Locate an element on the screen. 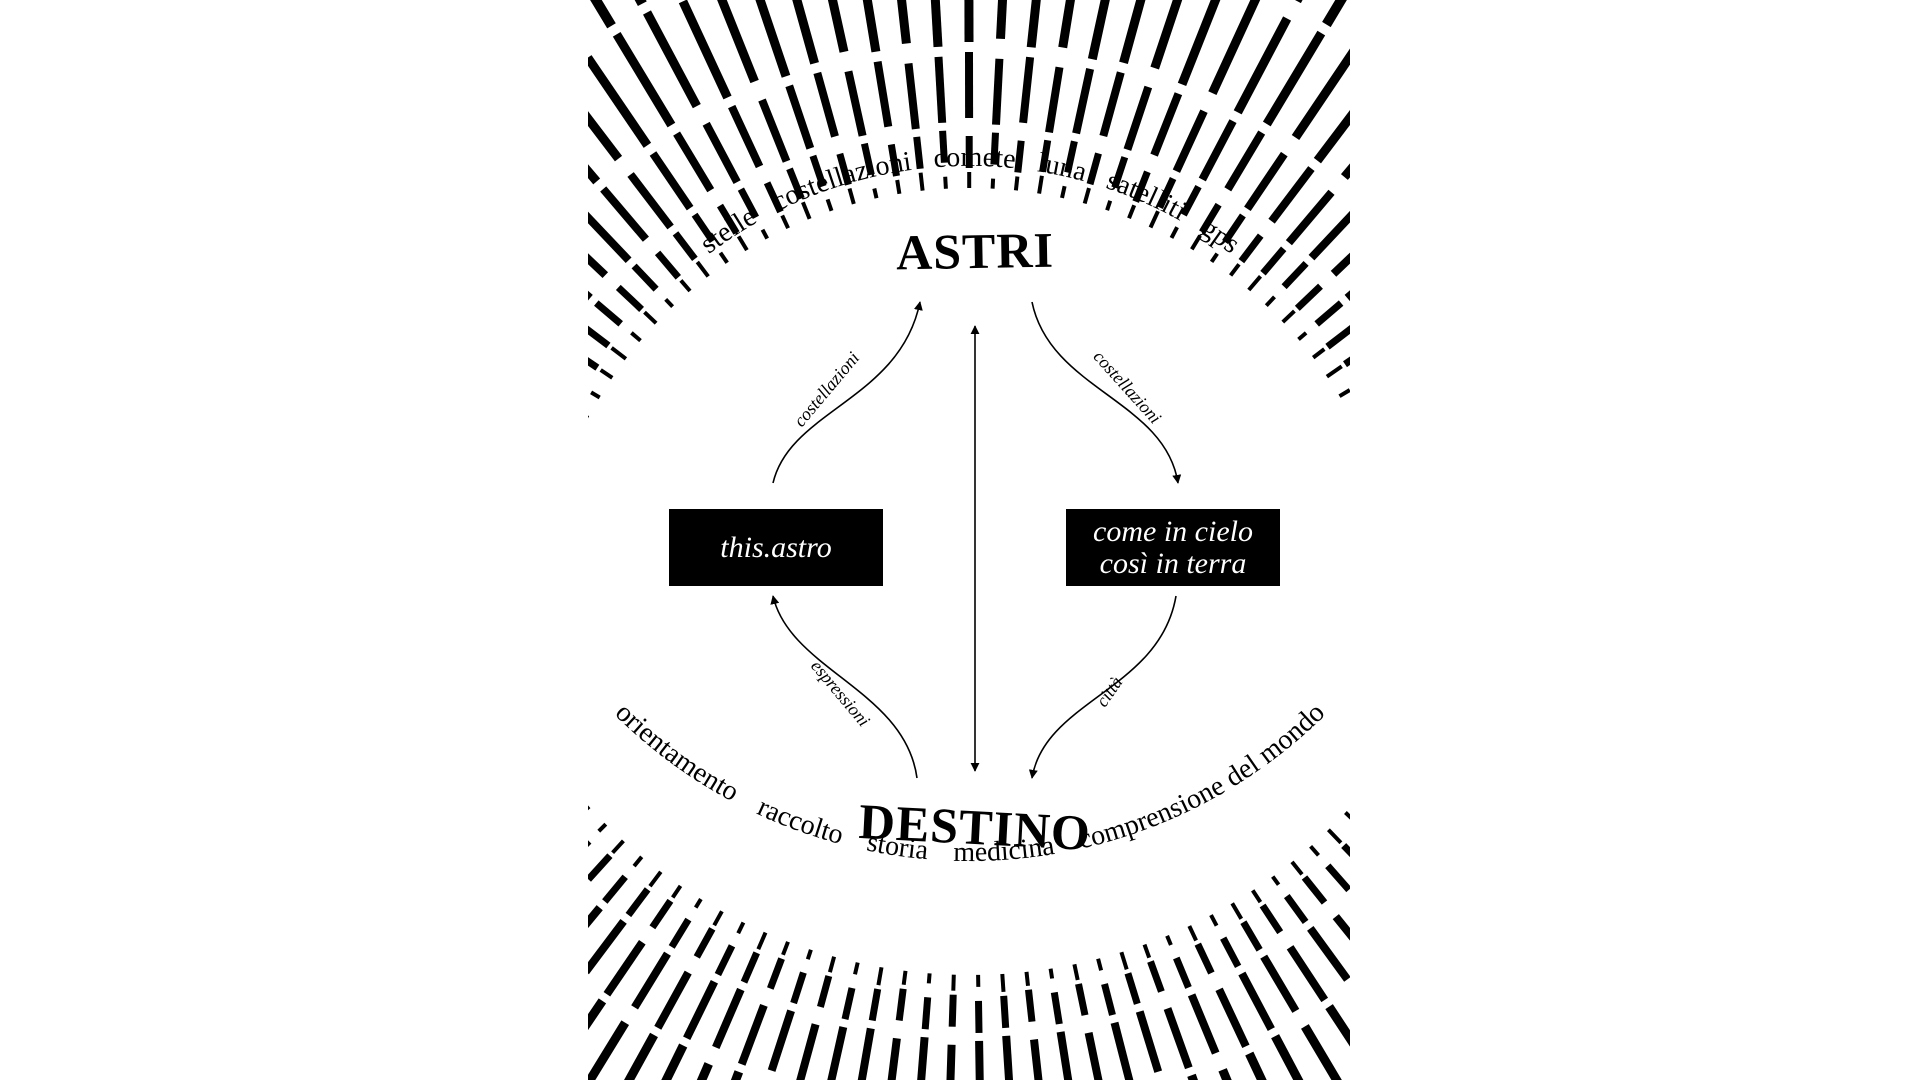 This screenshot has height=1080, width=1920. left-box: this.astro is located at coordinates (776, 547).